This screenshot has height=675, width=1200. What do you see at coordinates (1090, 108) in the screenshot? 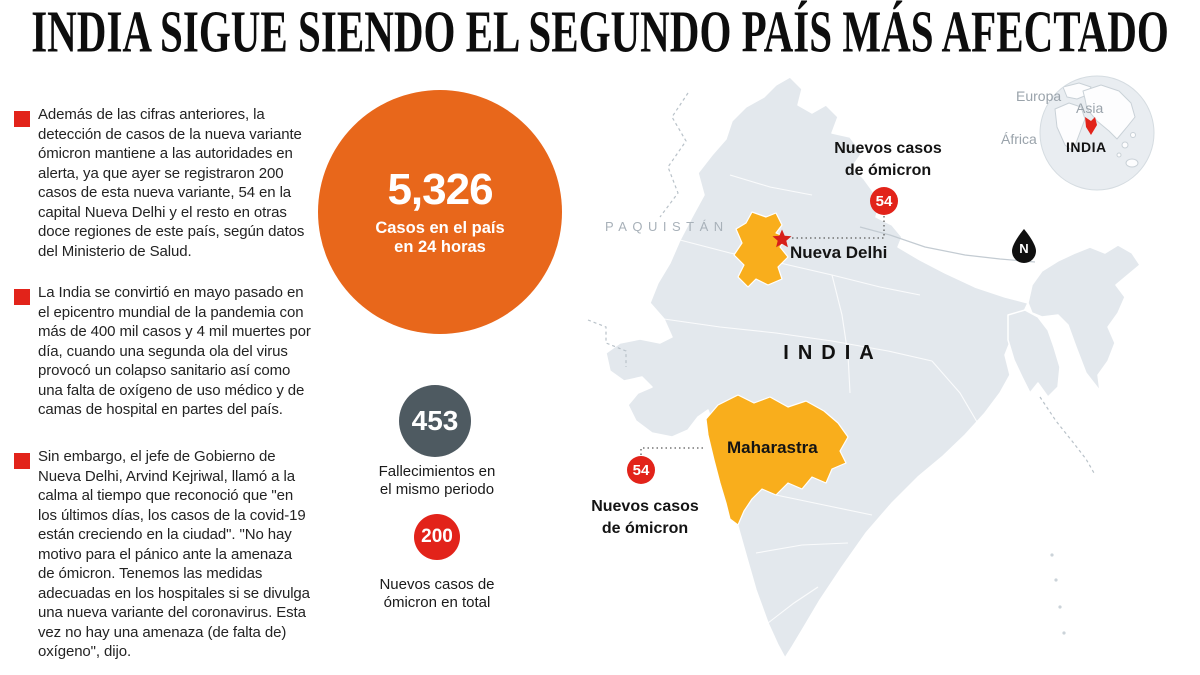
I see `globe-asia-label: Asia` at bounding box center [1090, 108].